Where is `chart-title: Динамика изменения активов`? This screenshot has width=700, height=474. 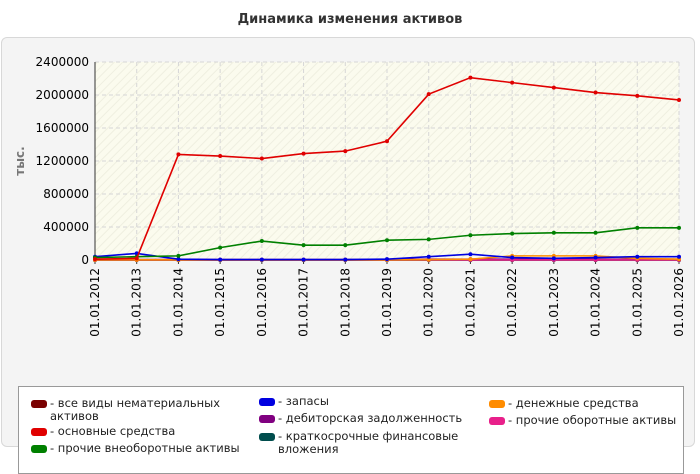 chart-title: Динамика изменения активов is located at coordinates (350, 19).